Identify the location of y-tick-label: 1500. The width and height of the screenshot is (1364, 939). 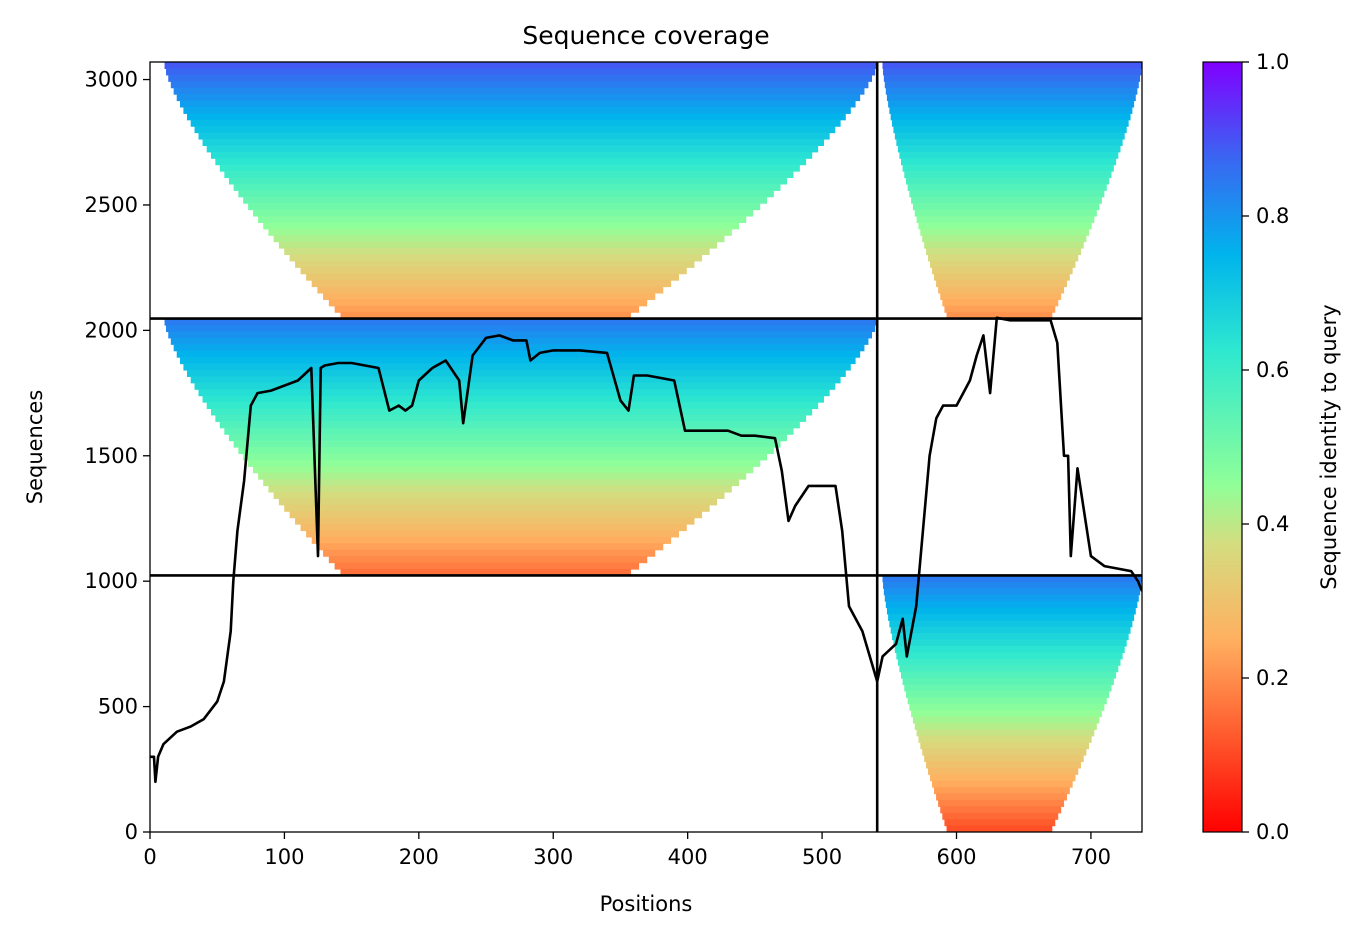
(111, 456).